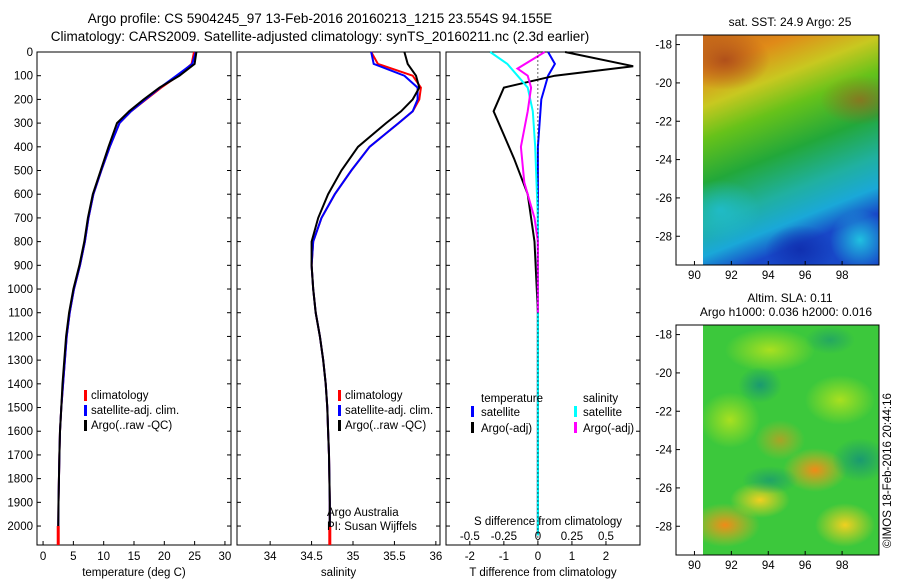 This screenshot has height=580, width=900. Describe the element at coordinates (20, 480) in the screenshot. I see `depth-tick-label: 1800` at that location.